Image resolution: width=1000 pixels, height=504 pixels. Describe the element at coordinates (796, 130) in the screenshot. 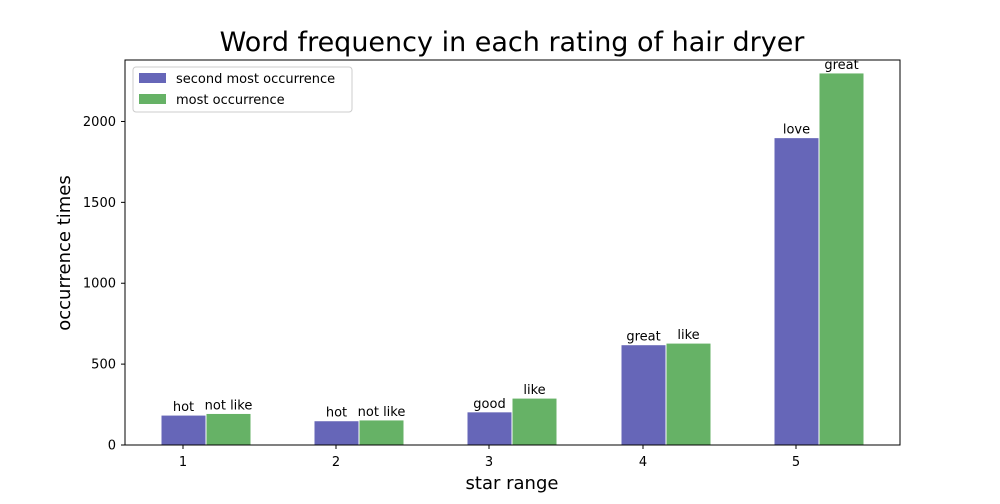

I see `bar-word-label: love` at that location.